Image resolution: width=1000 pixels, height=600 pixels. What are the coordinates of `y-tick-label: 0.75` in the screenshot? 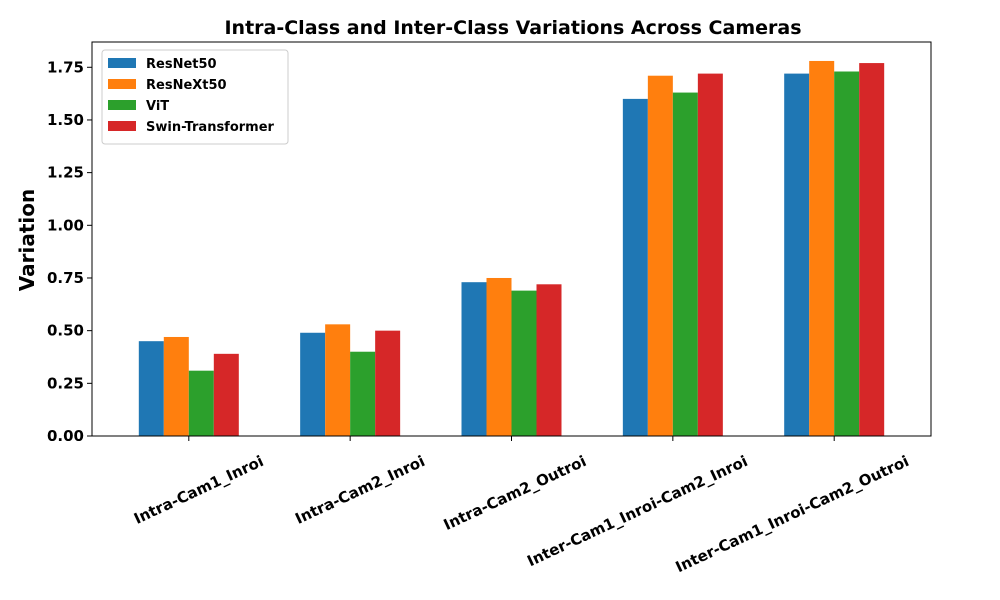 It's located at (65, 278).